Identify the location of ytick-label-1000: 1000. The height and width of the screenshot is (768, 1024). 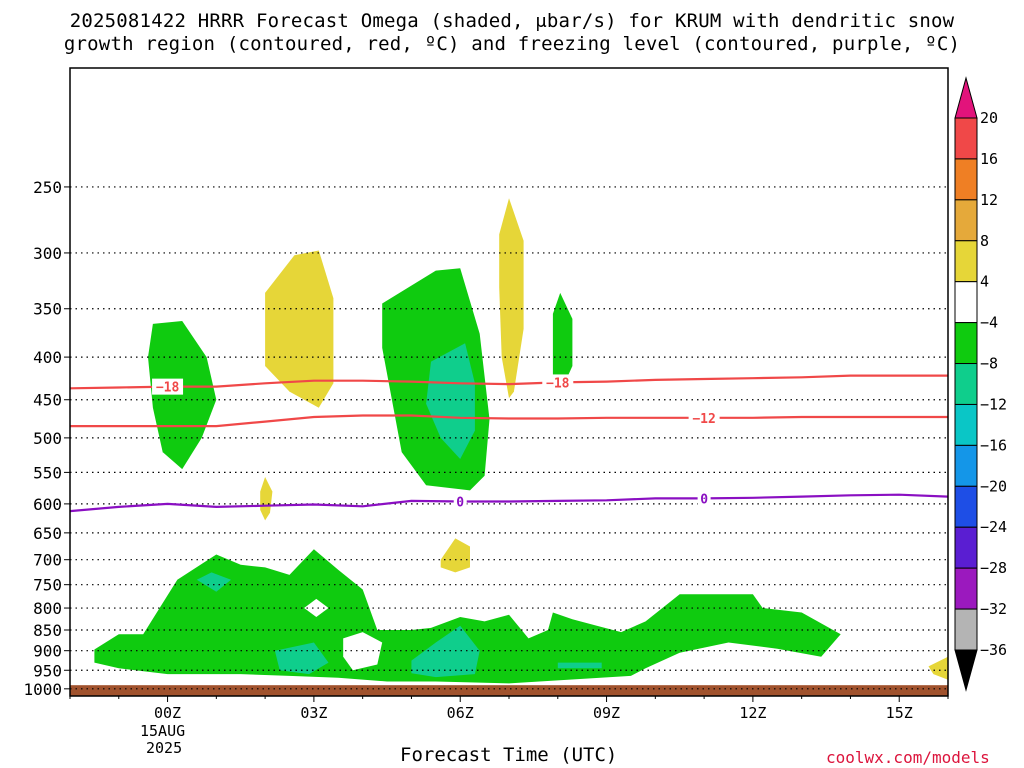
(42, 689).